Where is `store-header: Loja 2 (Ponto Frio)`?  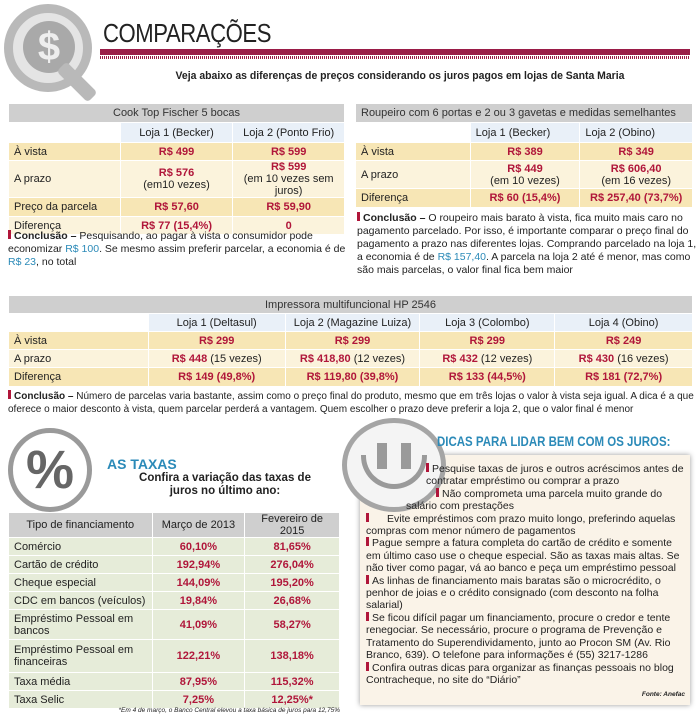
store-header: Loja 2 (Ponto Frio) is located at coordinates (288, 132).